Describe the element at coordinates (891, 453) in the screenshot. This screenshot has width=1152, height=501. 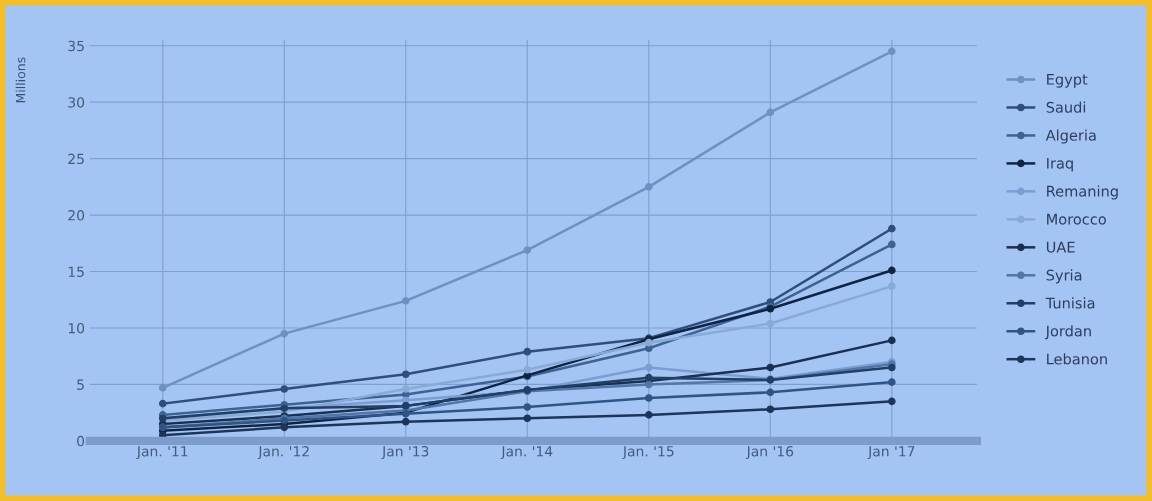
I see `x-tick-label: Jan '17` at that location.